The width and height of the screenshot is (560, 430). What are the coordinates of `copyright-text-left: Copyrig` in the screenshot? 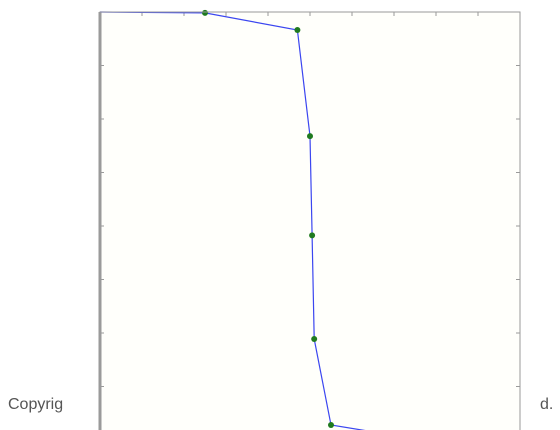 It's located at (36, 404).